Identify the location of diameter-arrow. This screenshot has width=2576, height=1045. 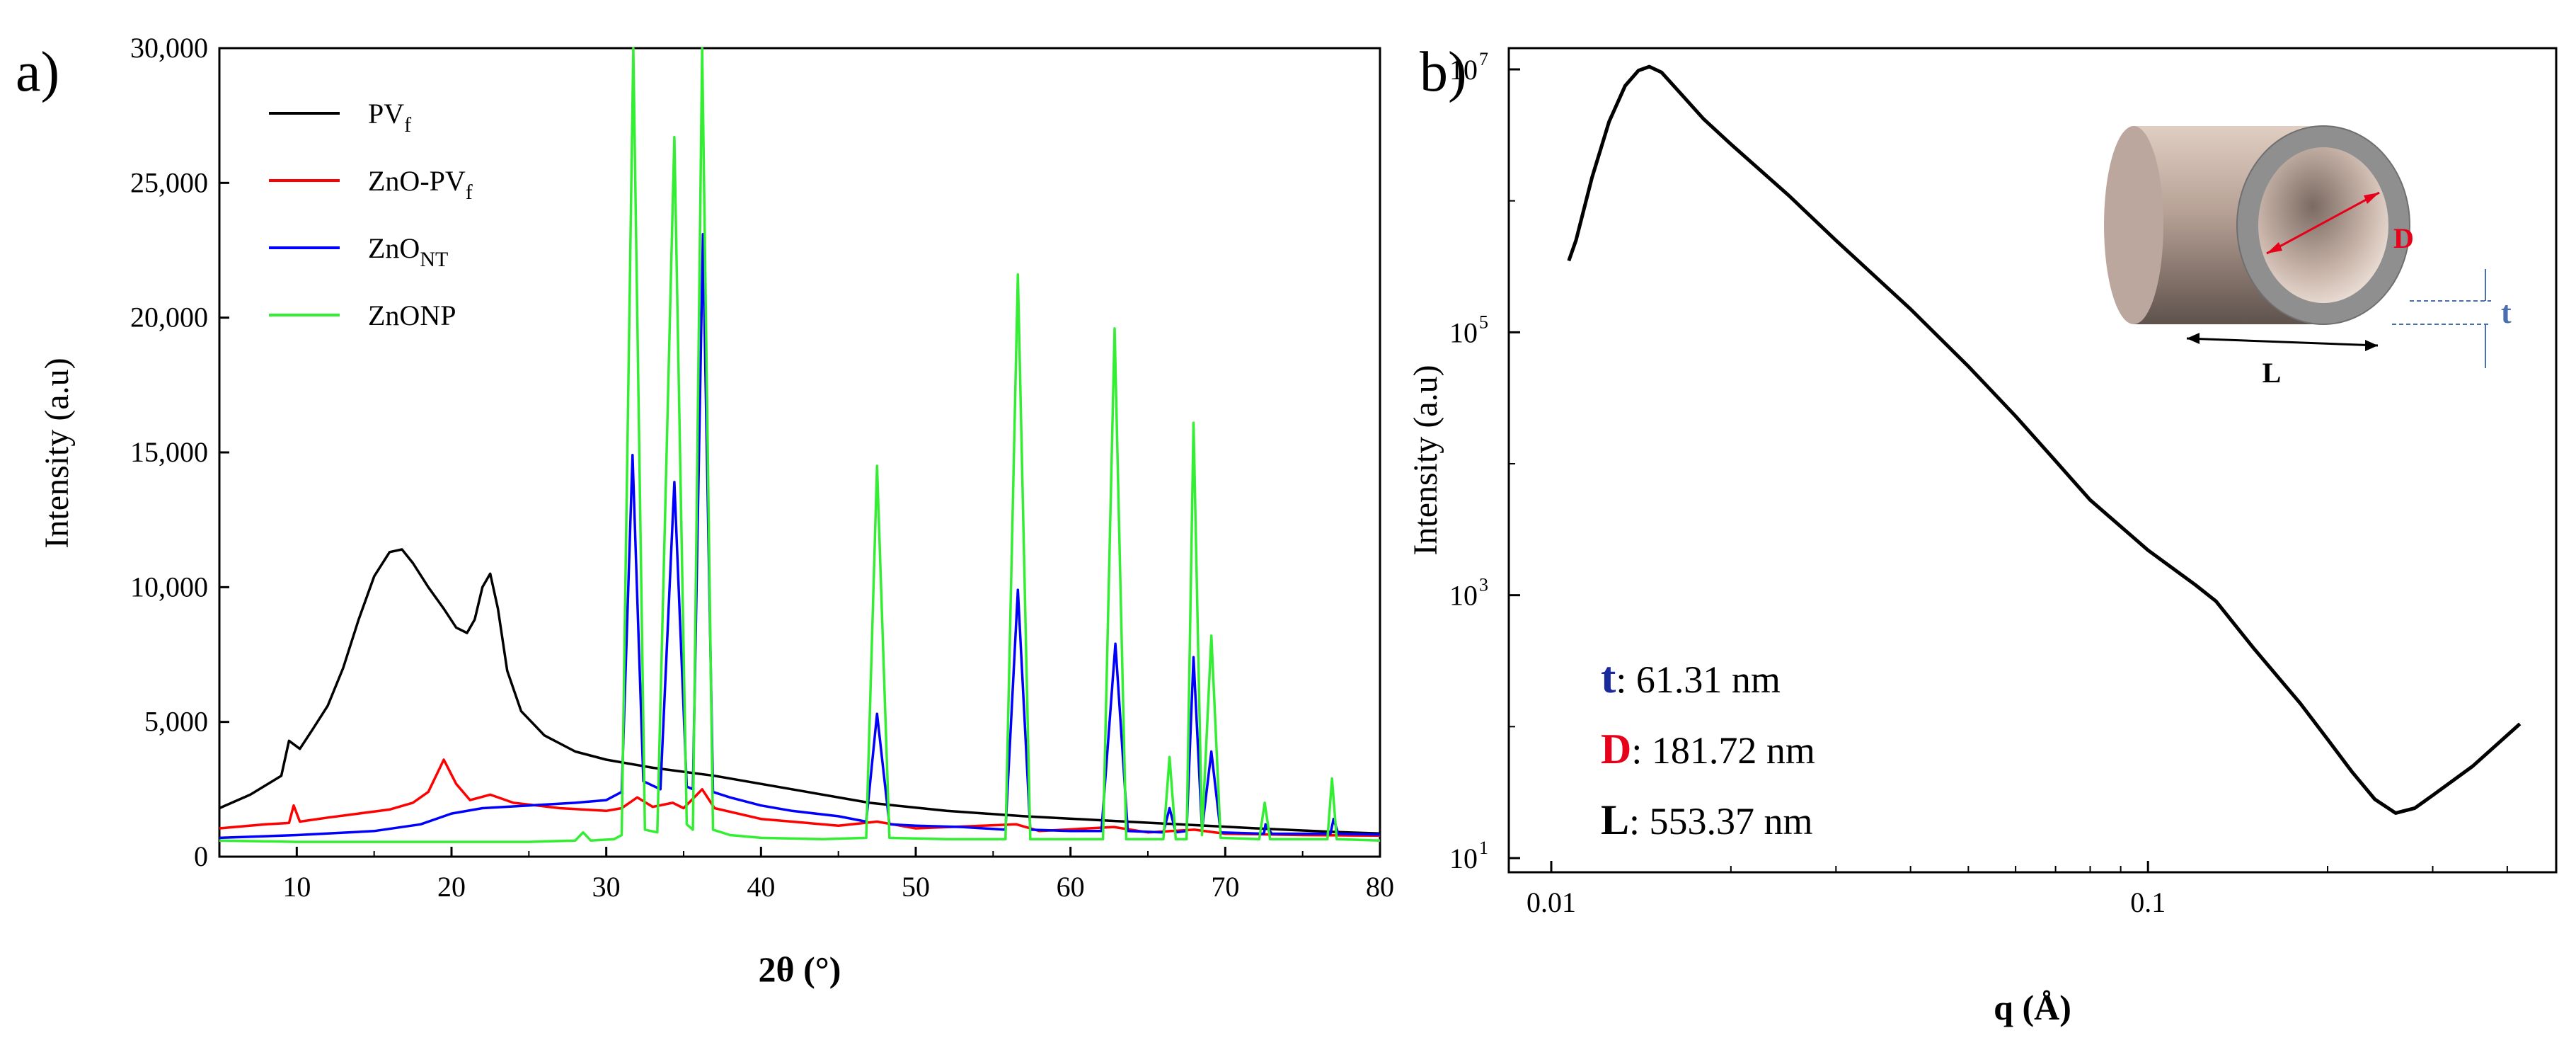
(2323, 223).